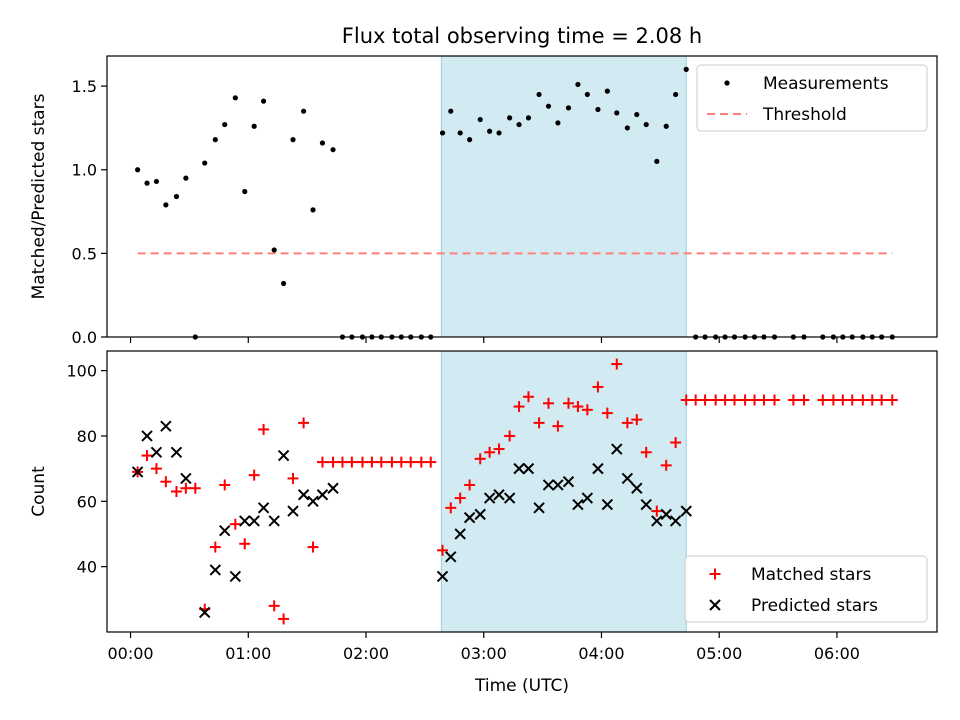 The width and height of the screenshot is (960, 720). Describe the element at coordinates (215, 570) in the screenshot. I see `predicted-stars-point-7-b` at that location.